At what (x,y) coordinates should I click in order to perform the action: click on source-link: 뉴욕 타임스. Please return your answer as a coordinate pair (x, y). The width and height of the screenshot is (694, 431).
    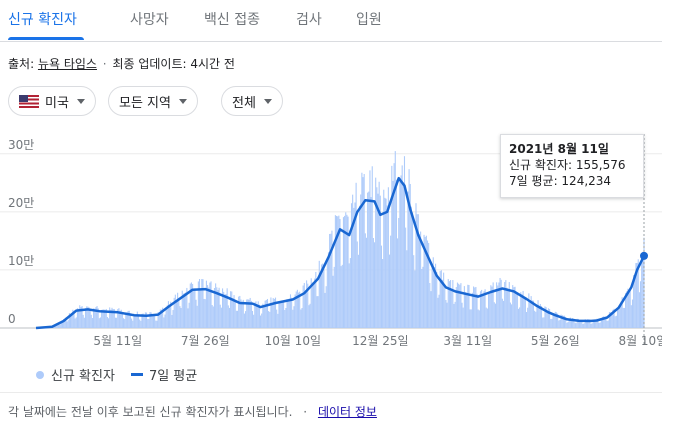
    Looking at the image, I should click on (67, 64).